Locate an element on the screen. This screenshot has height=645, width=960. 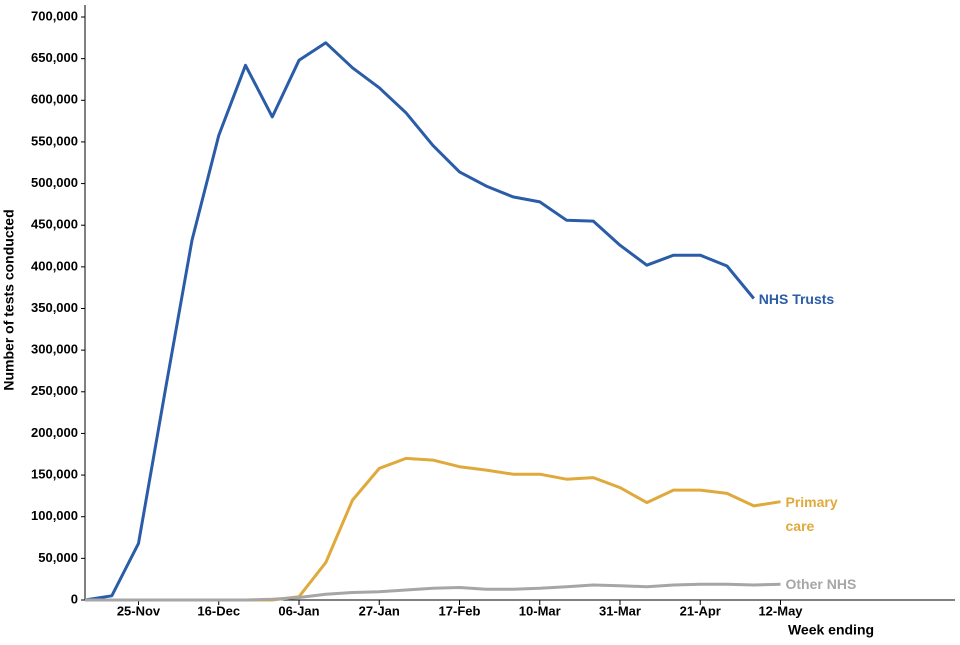
y-tick-label: 600,000 is located at coordinates (54, 99).